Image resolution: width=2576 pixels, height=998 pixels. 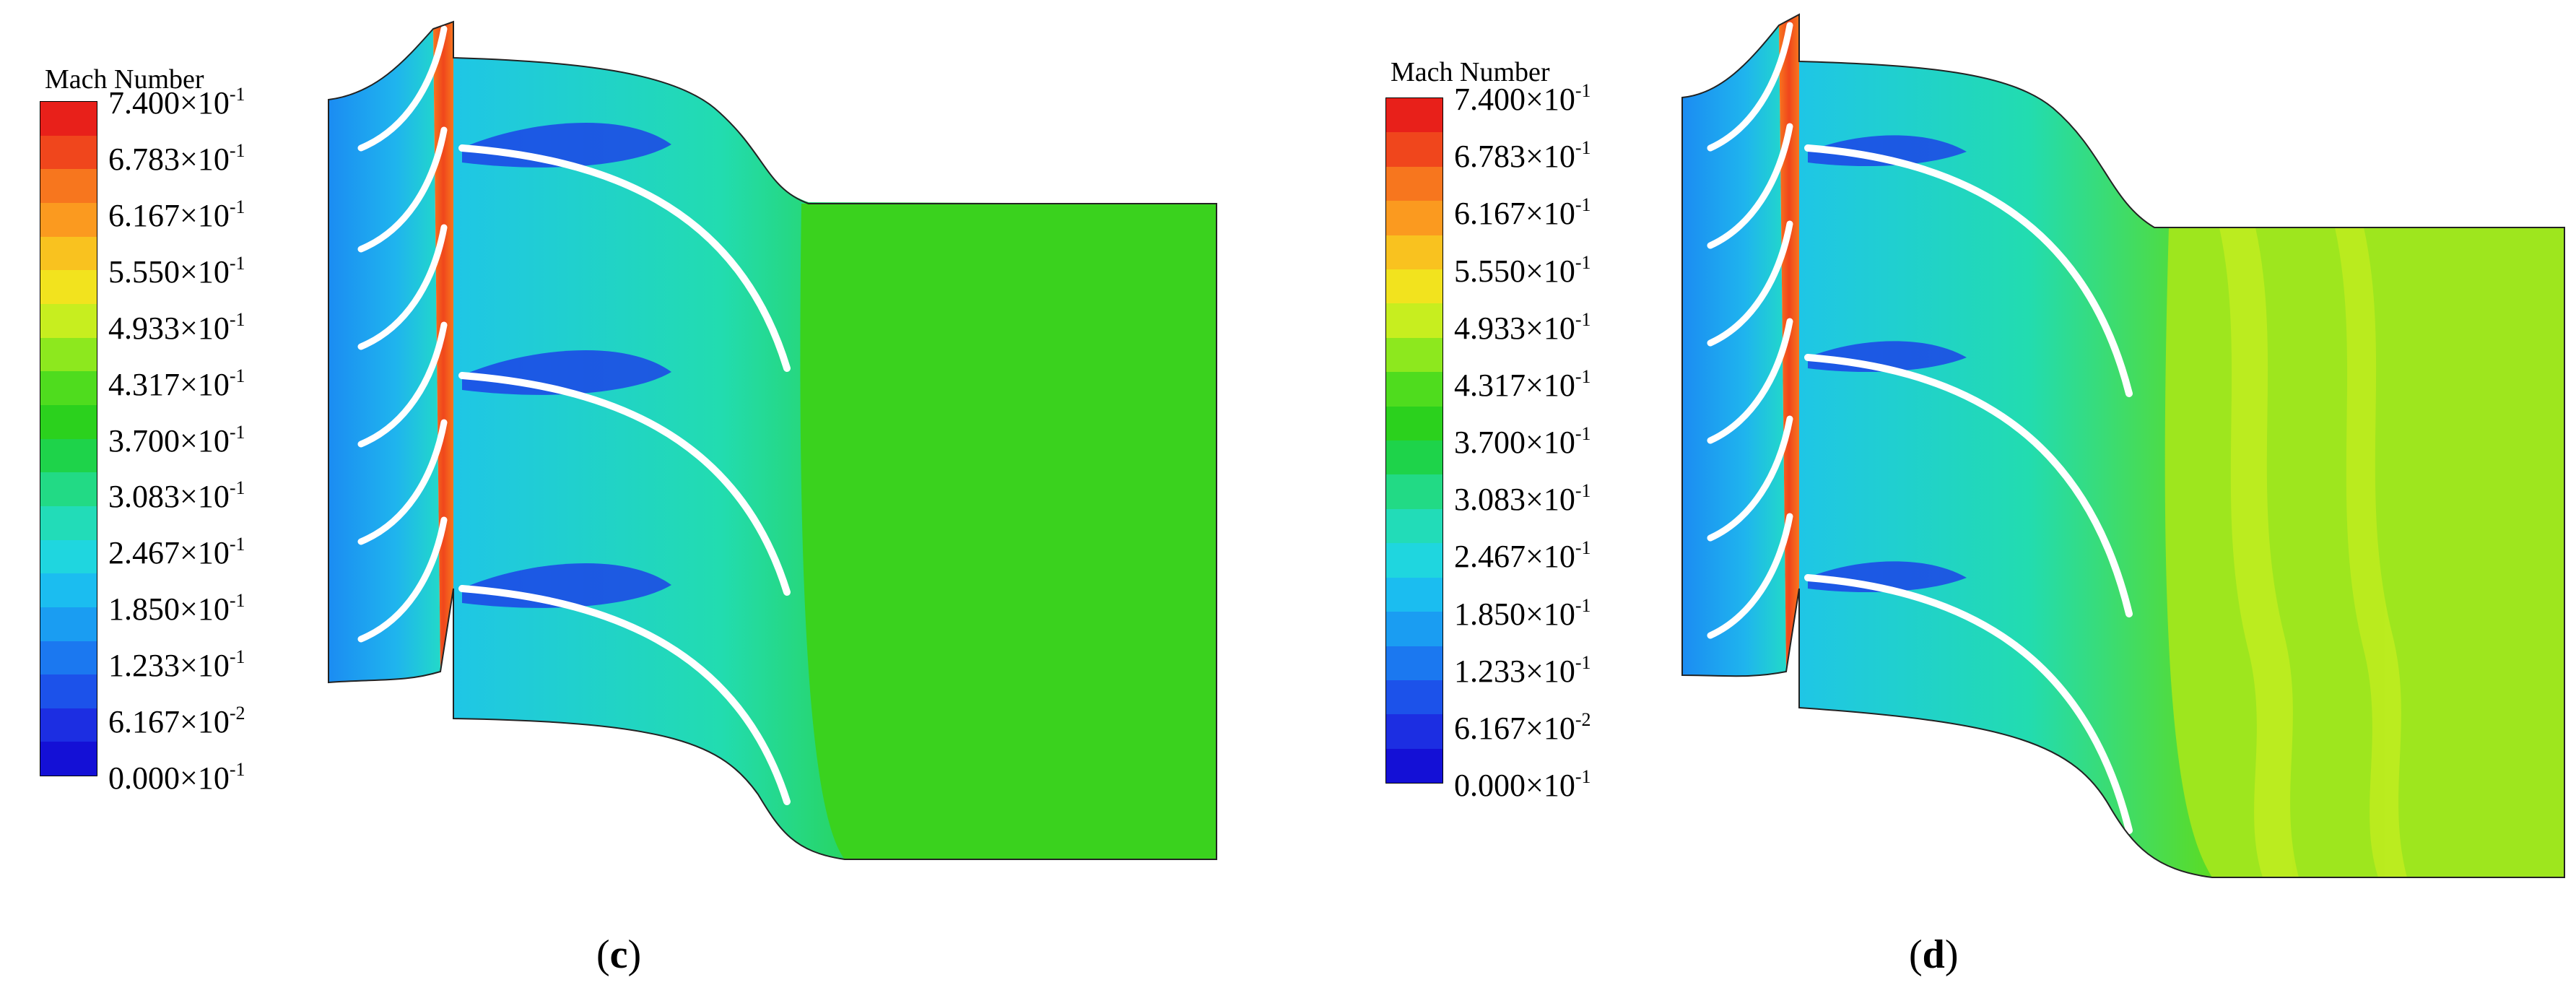 I want to click on outlet-region, so click(x=1008, y=531).